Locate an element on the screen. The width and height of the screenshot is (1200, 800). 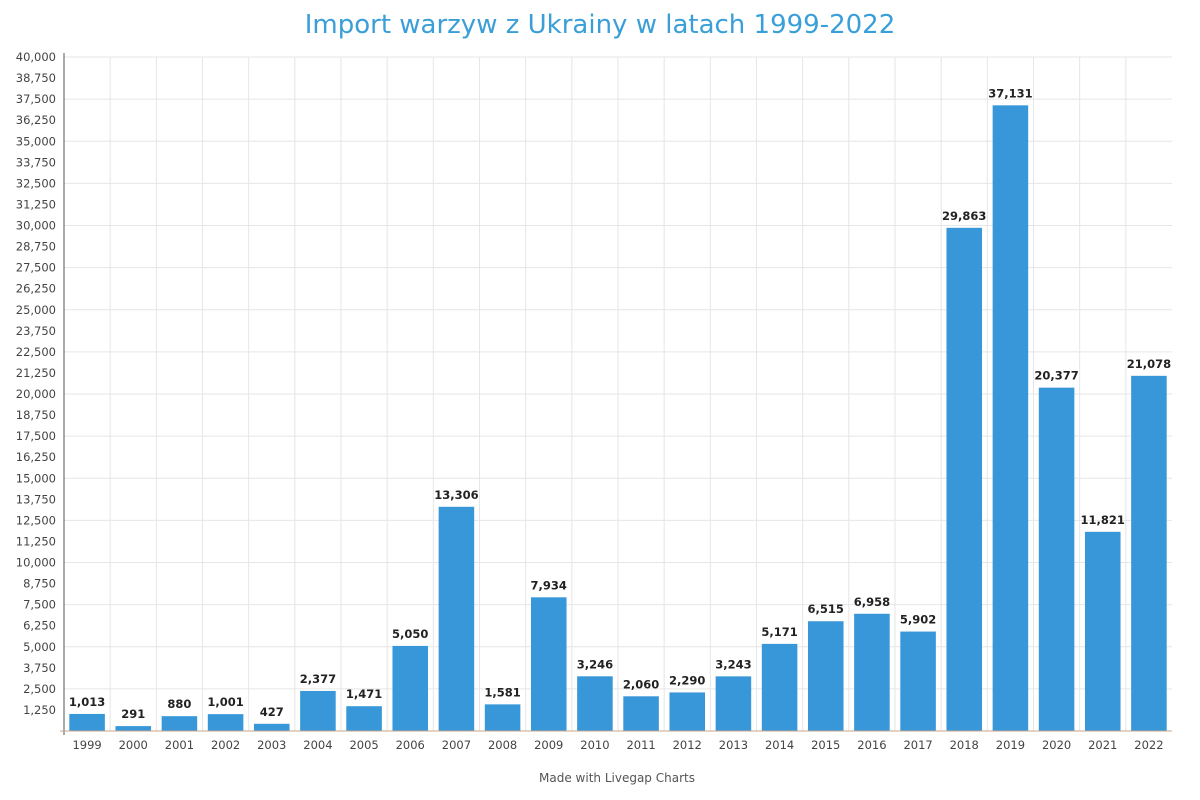
data-label-2006: 5,050 is located at coordinates (410, 634).